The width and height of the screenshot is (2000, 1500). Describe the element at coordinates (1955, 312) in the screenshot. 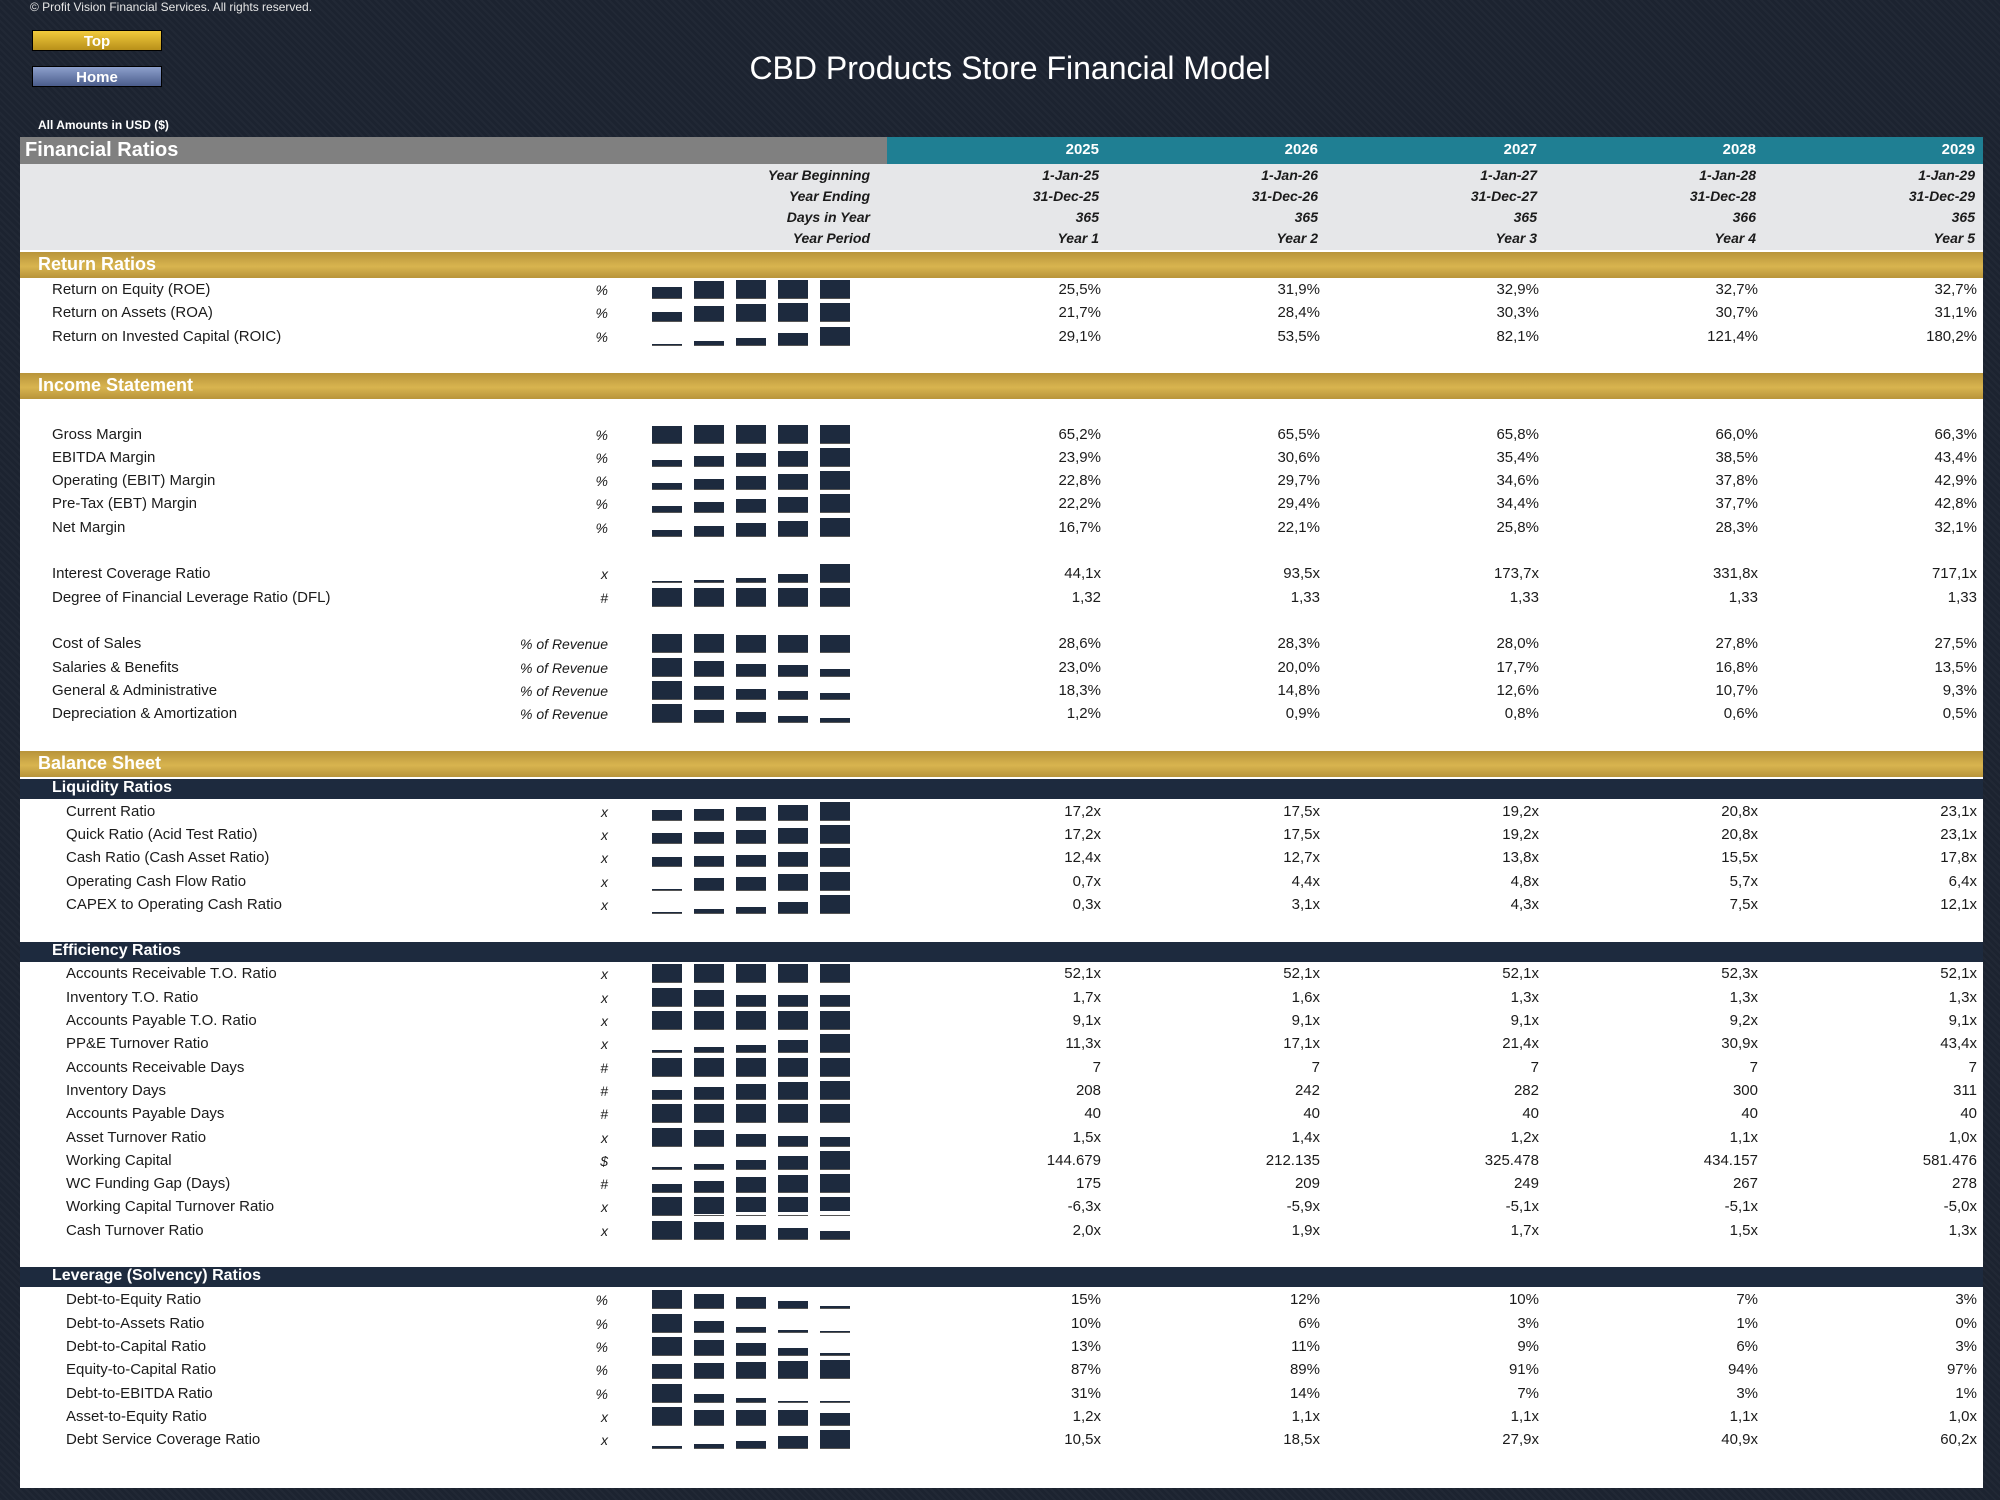

I see `cell-value: 31,1%` at that location.